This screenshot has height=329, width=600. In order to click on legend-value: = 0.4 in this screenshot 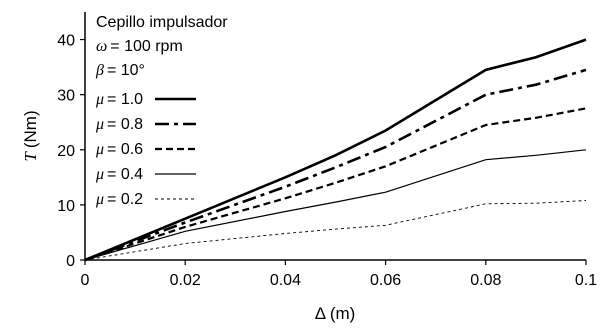, I will do `click(125, 174)`.